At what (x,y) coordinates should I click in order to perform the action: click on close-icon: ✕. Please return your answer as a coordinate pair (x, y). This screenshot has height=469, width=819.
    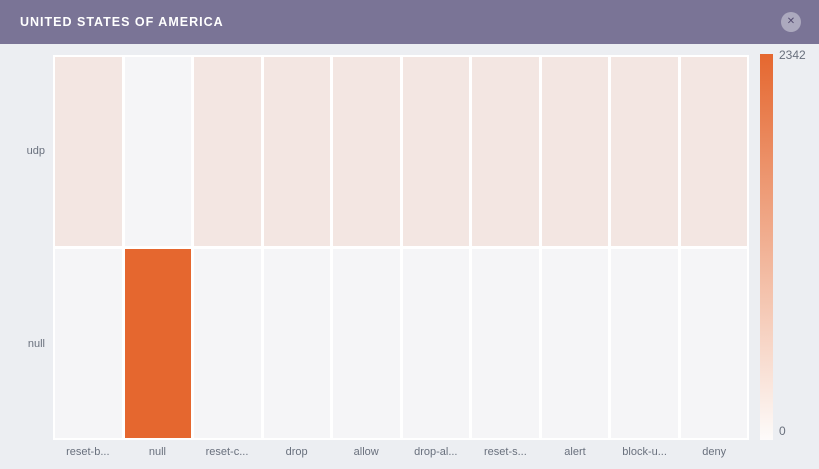
    Looking at the image, I should click on (791, 21).